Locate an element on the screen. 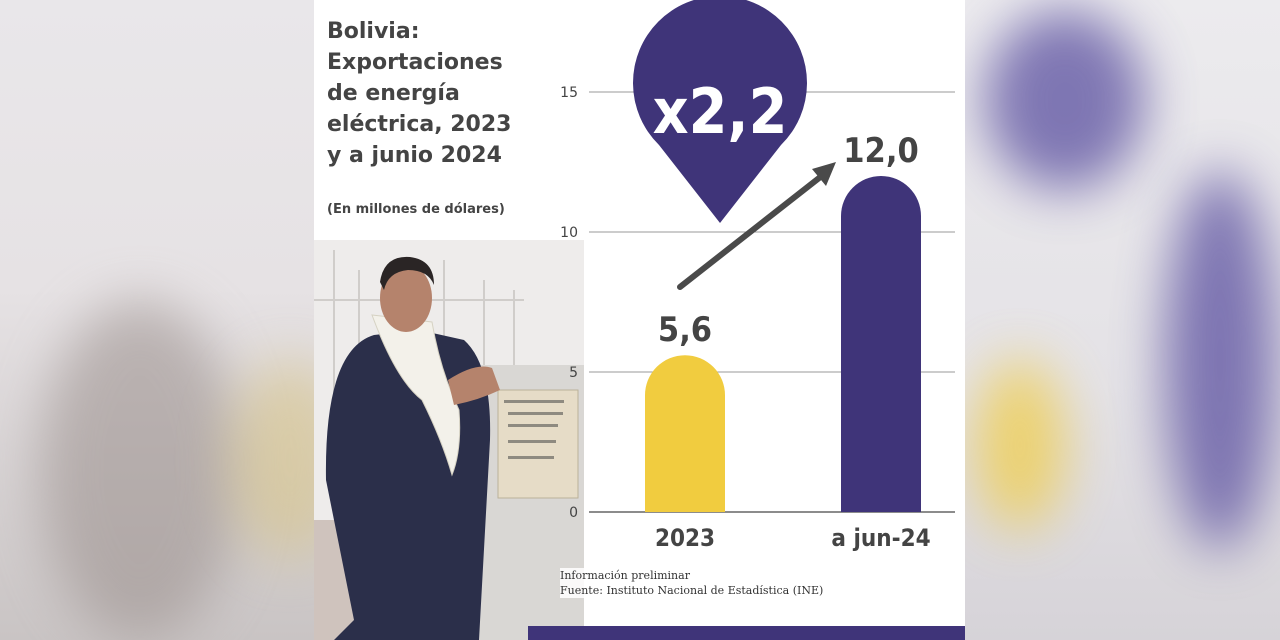 The width and height of the screenshot is (1280, 640). title-line: de energía is located at coordinates (393, 93).